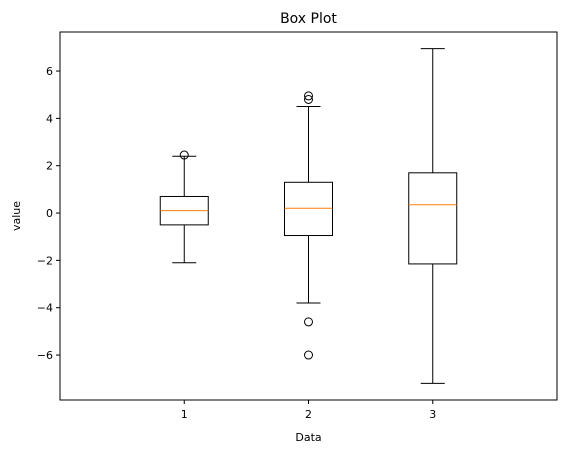 This screenshot has width=565, height=455. I want to click on y-axis-label: value, so click(16, 216).